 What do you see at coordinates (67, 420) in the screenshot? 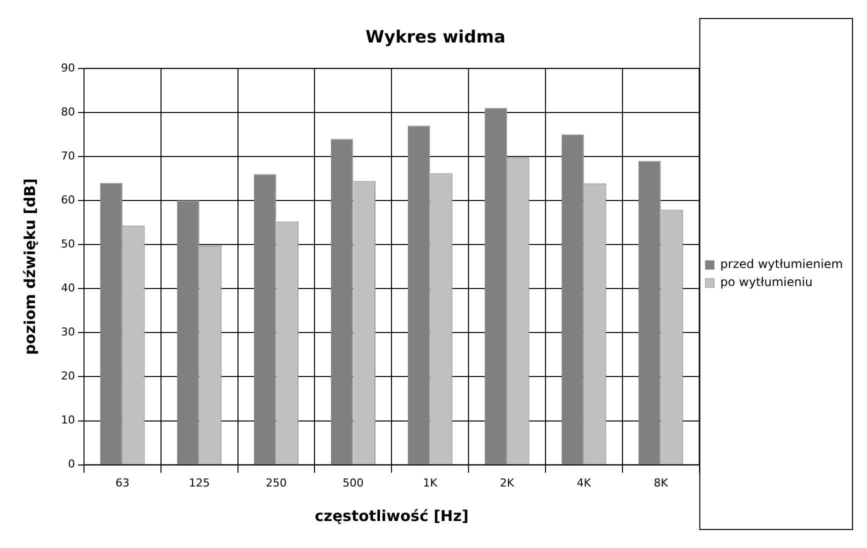
I see `y-tick-label: 10` at bounding box center [67, 420].